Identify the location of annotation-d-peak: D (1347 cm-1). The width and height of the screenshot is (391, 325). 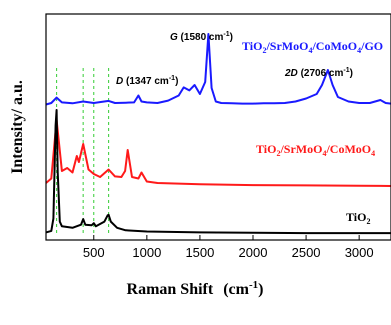
(147, 81).